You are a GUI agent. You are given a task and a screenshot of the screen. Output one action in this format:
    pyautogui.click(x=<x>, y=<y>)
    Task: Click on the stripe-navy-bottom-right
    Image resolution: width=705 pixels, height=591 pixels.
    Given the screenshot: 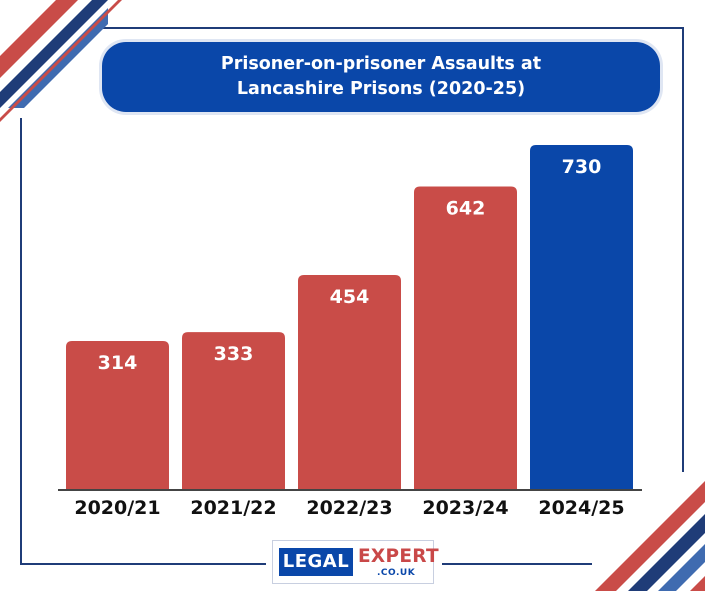 What is the action you would take?
    pyautogui.click(x=666, y=552)
    